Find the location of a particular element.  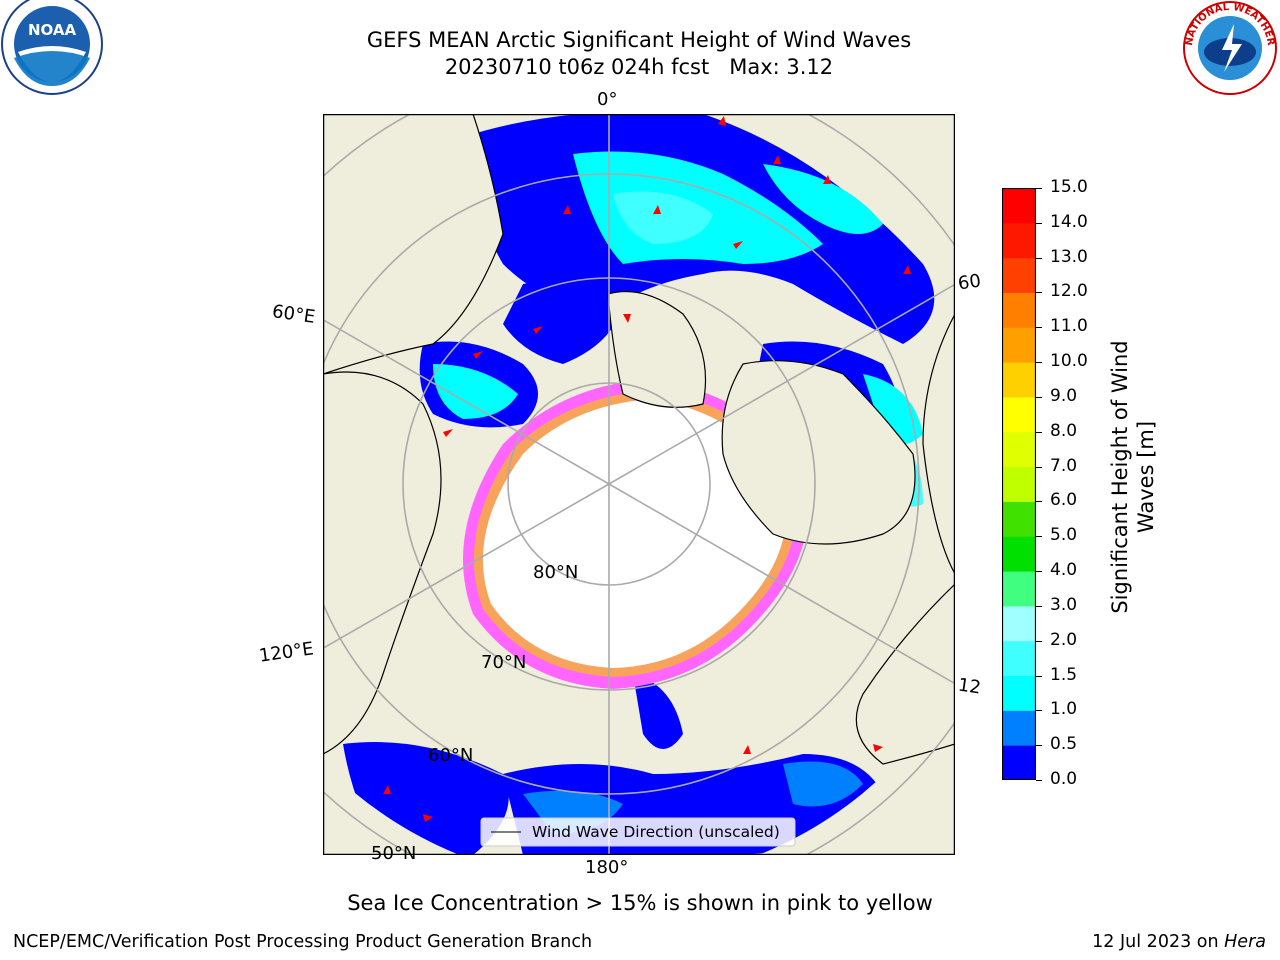

wind-wave-legend: Wind Wave Direction (unscaled) is located at coordinates (638, 832).